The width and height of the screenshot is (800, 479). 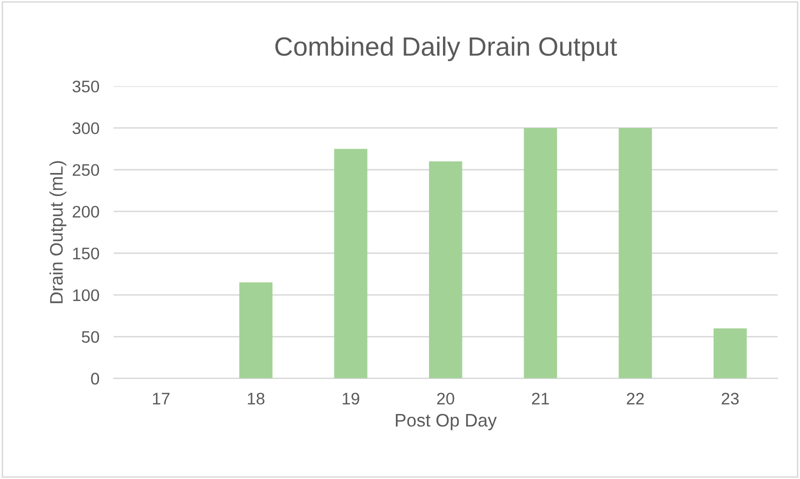 I want to click on x-tick-label: 18, so click(x=256, y=398).